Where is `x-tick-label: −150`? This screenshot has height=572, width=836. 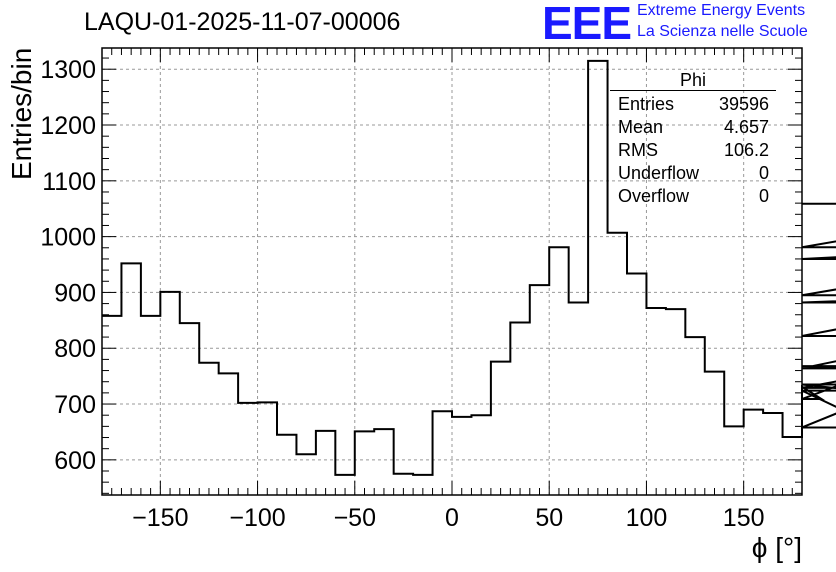 x-tick-label: −150 is located at coordinates (160, 518).